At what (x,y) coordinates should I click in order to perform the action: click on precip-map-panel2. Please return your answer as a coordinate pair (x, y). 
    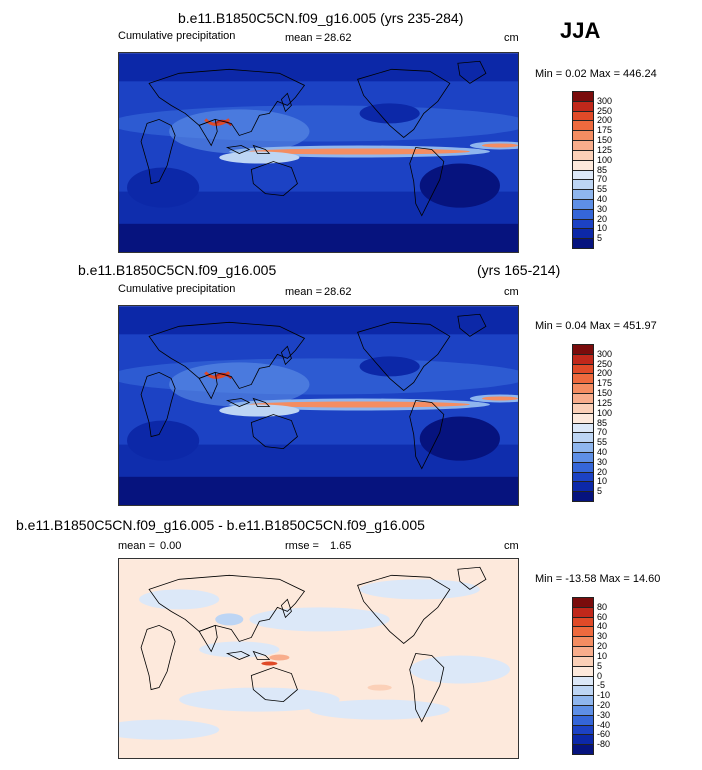
    Looking at the image, I should click on (318, 405).